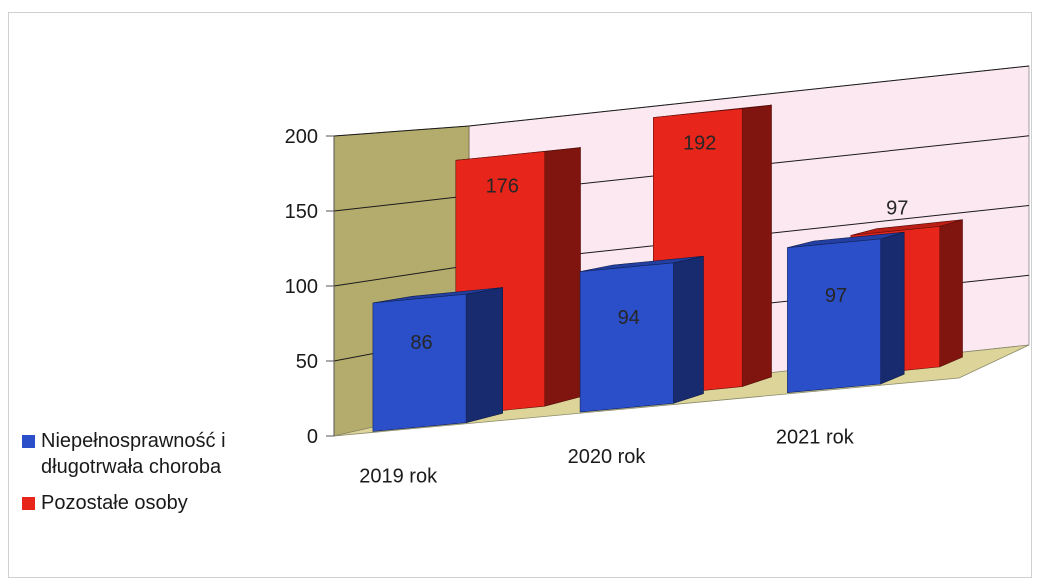 The height and width of the screenshot is (586, 1043). Describe the element at coordinates (897, 209) in the screenshot. I see `data-label-2-3: 97` at that location.